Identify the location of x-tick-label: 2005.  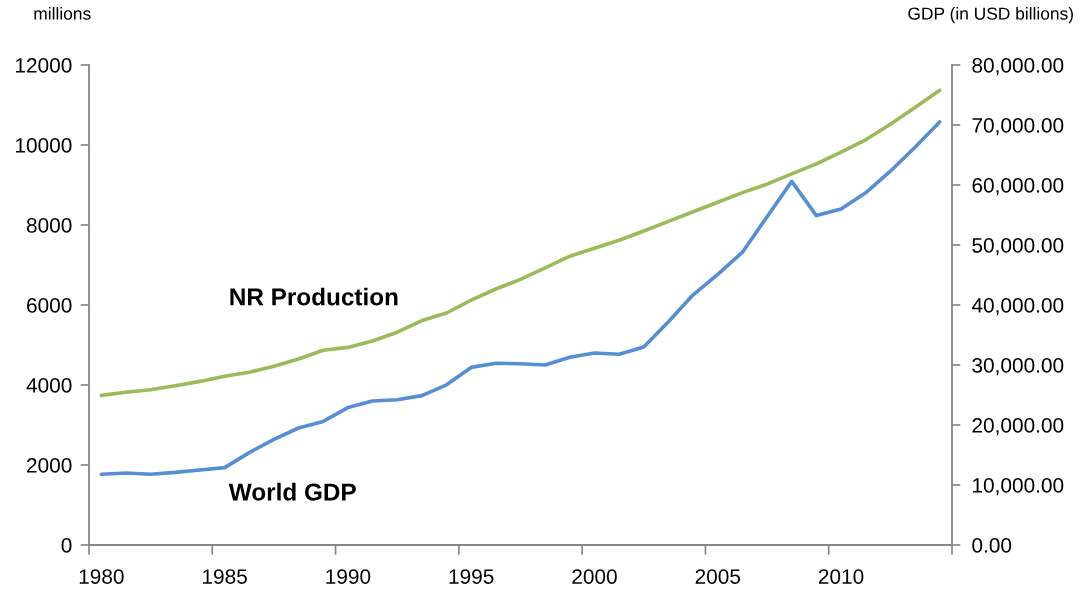
(718, 576).